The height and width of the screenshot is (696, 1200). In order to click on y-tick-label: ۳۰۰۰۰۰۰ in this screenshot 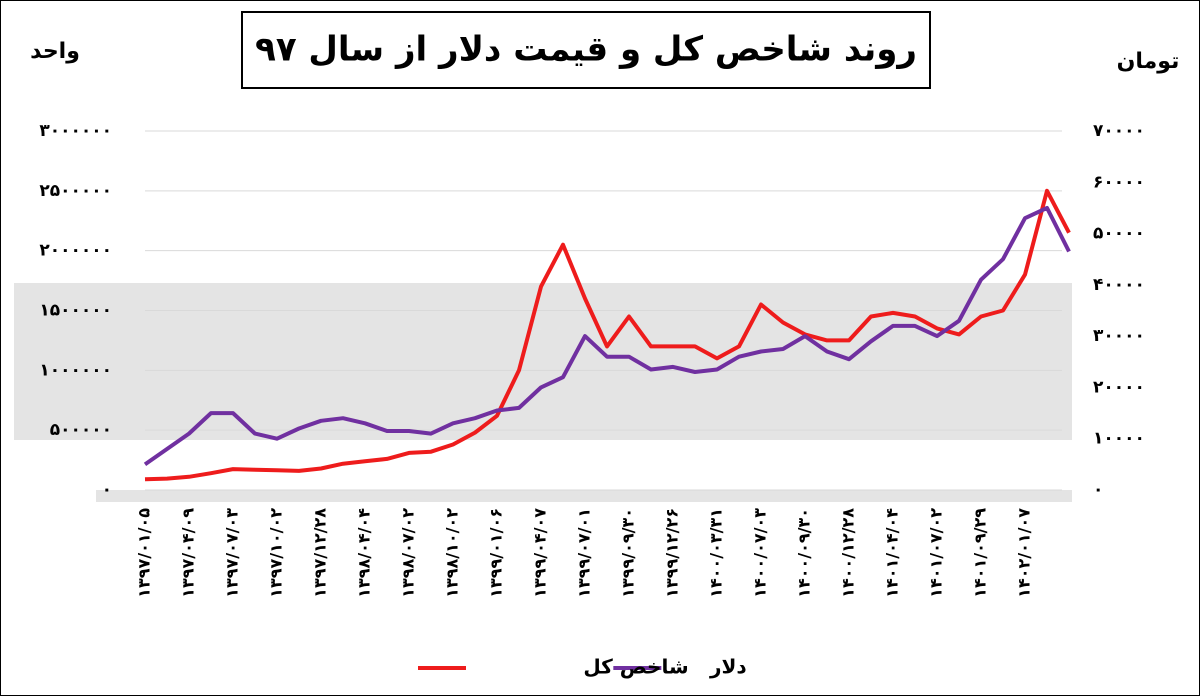, I will do `click(75, 131)`.